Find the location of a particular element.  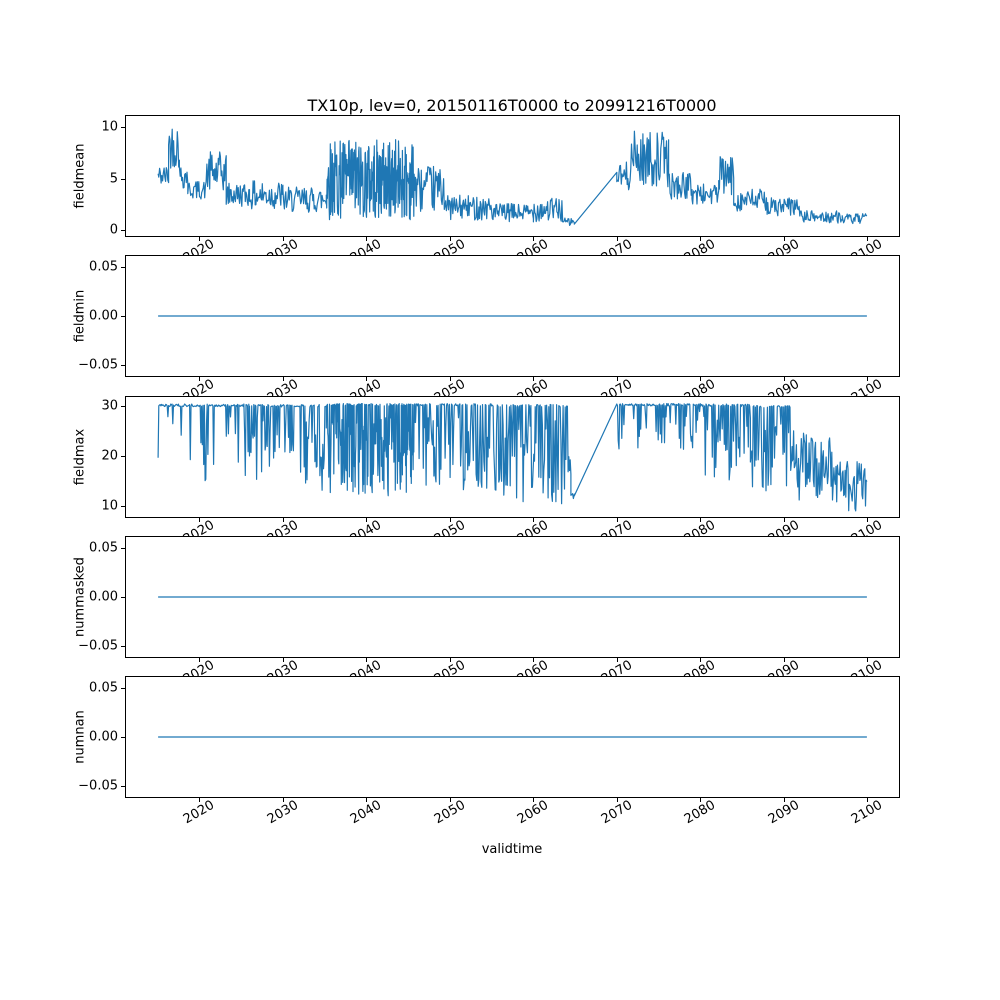

nummasked-line-series is located at coordinates (512, 597).